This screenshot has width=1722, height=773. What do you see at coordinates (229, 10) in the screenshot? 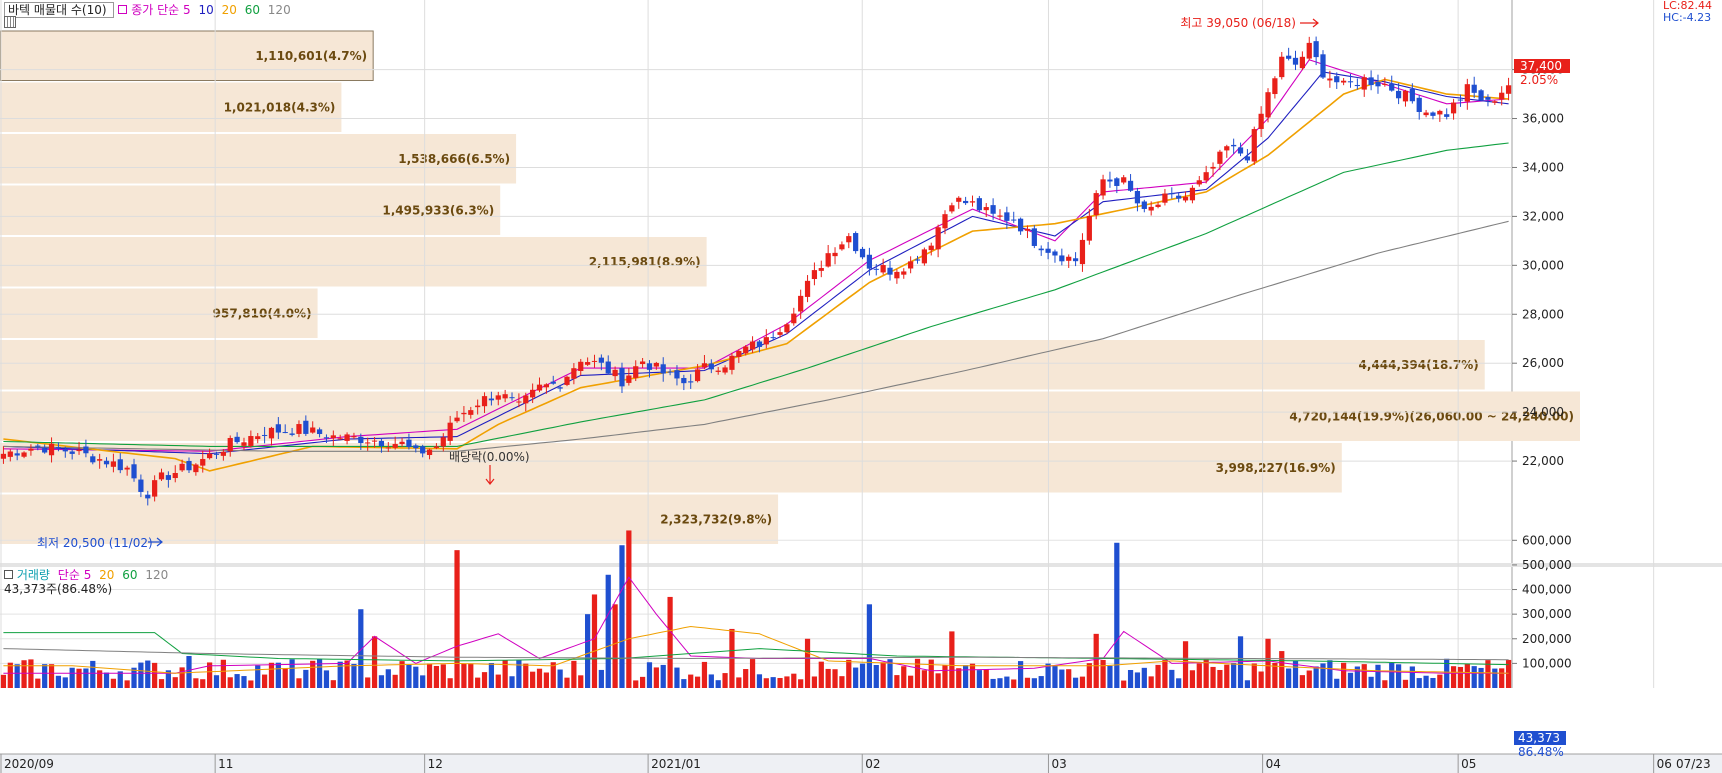
I see `ma20-label: 20` at bounding box center [229, 10].